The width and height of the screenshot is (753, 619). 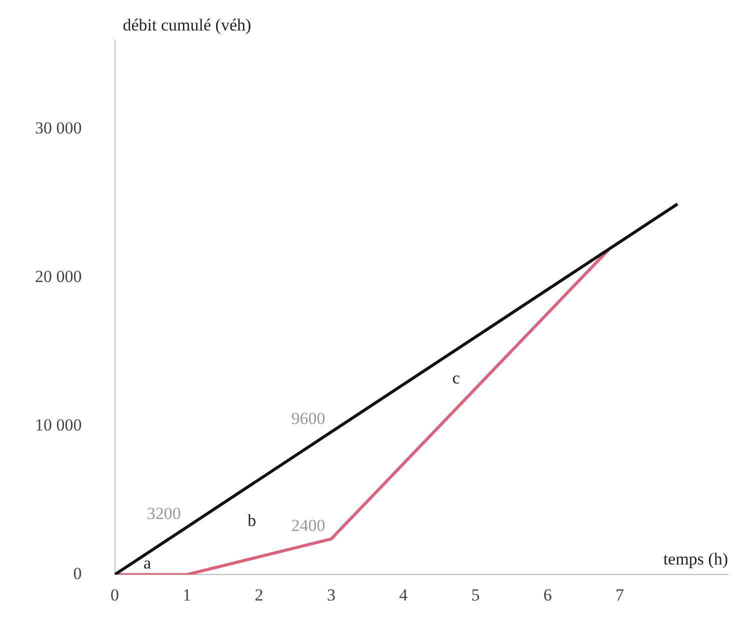 I want to click on x-tick-label: 1, so click(x=187, y=594).